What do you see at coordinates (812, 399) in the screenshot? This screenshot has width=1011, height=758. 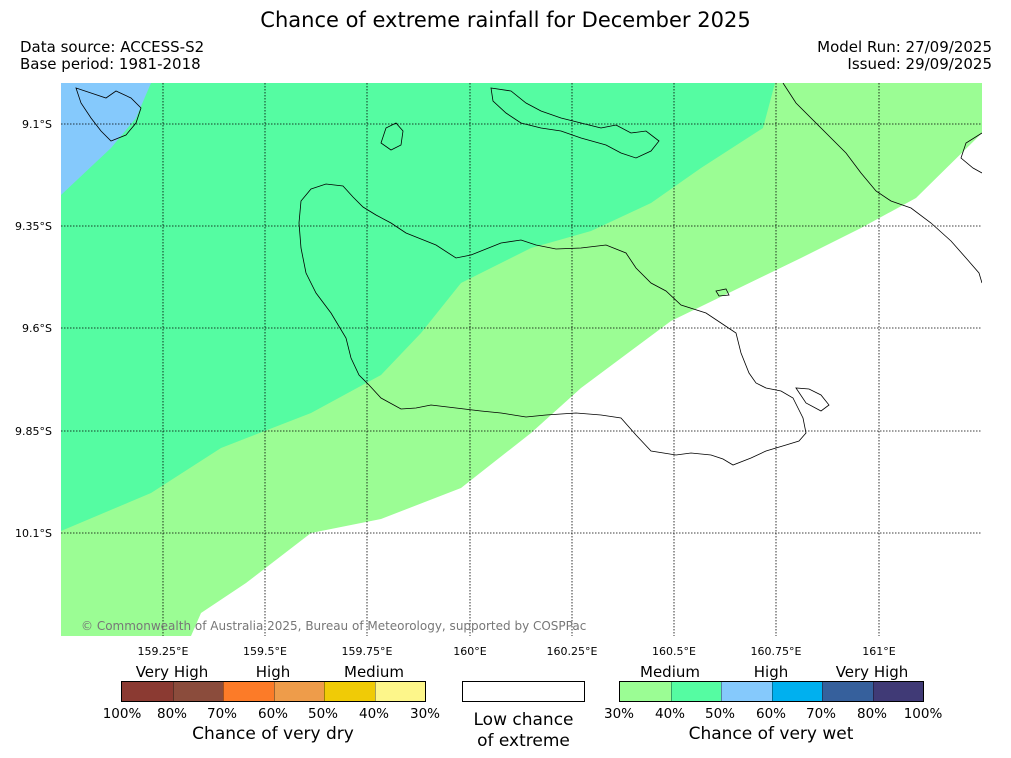 I see `coastline-east-islets` at bounding box center [812, 399].